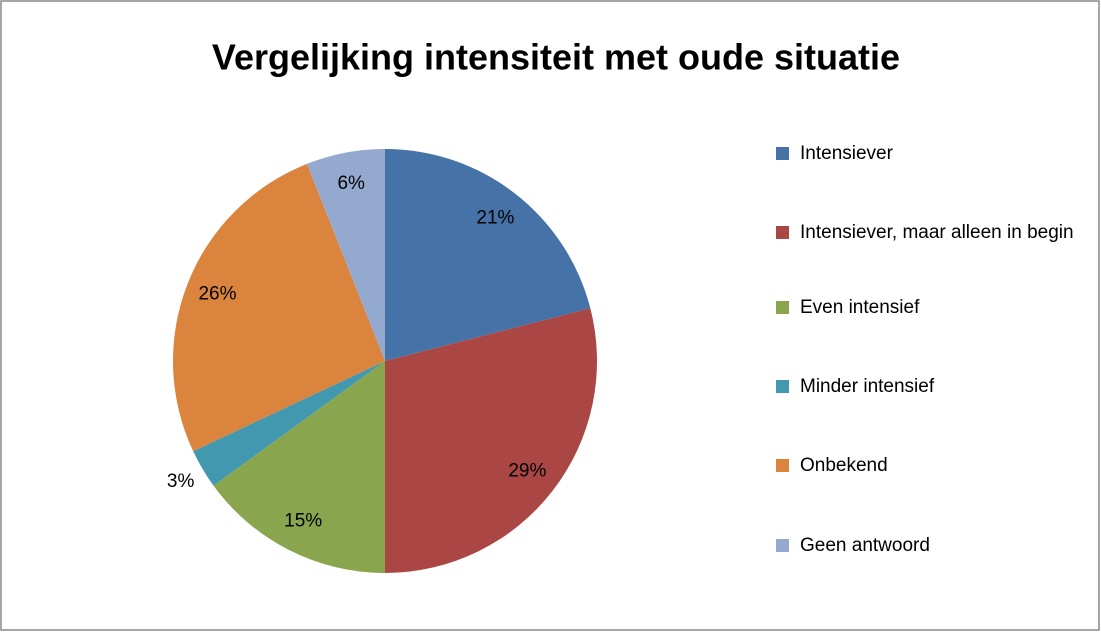  I want to click on legend-label: Geen antwoord, so click(865, 545).